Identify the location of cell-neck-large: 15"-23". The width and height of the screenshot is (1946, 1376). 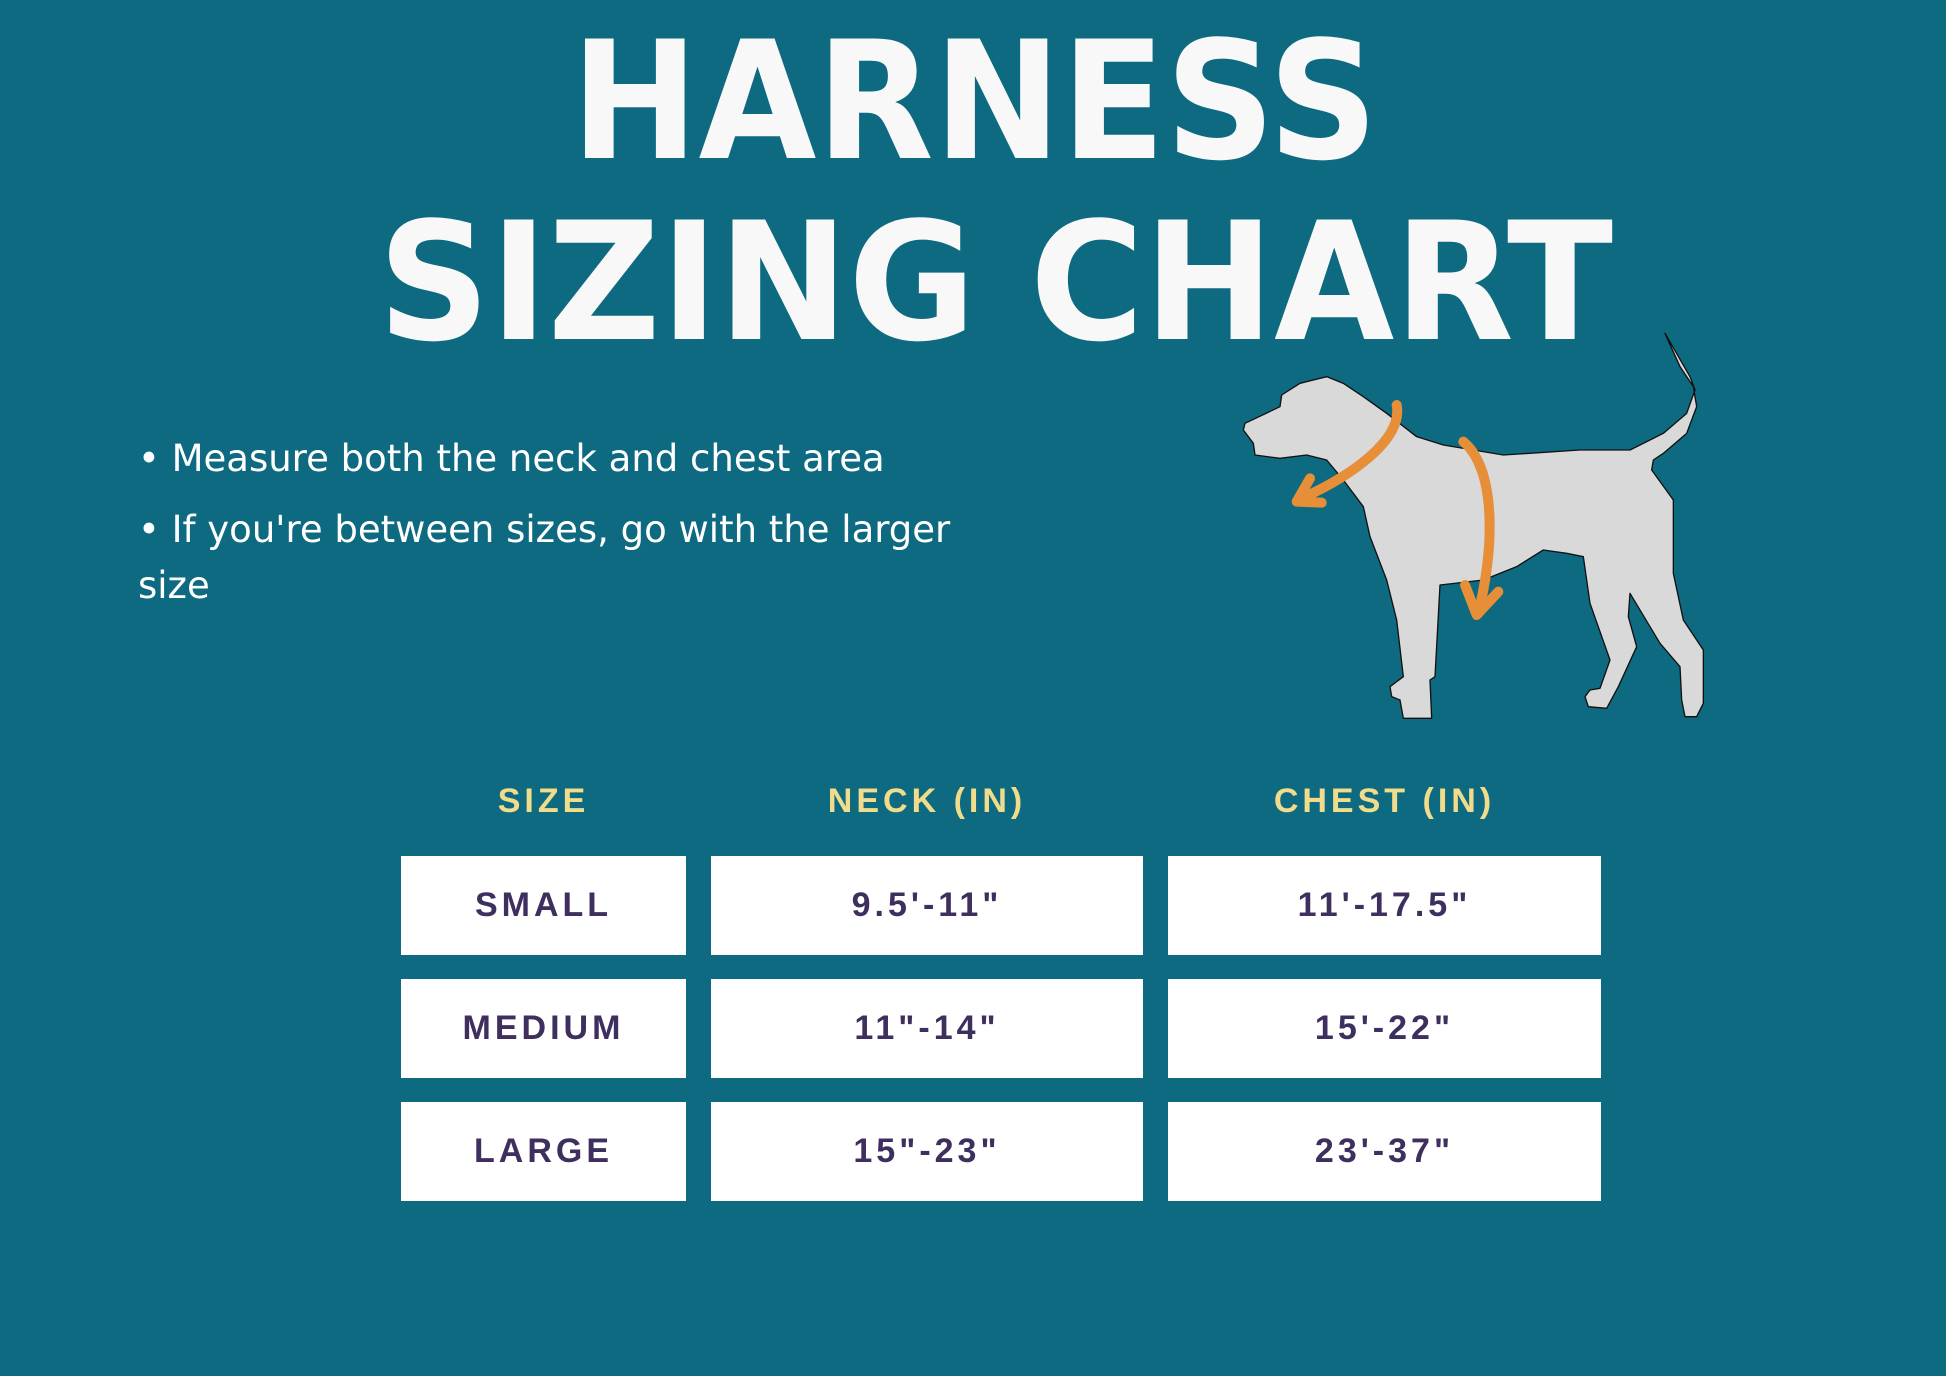
(927, 1151).